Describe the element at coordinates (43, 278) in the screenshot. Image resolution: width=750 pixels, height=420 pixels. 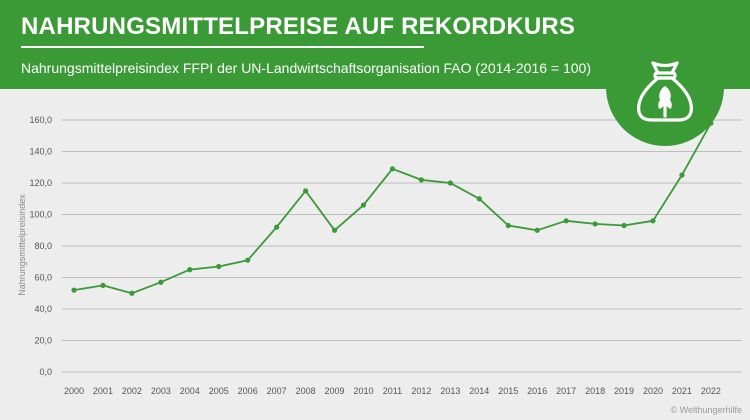
I see `y-tick-label: 60,0` at that location.